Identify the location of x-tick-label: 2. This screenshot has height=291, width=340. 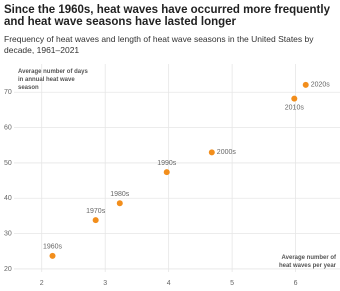
(42, 283).